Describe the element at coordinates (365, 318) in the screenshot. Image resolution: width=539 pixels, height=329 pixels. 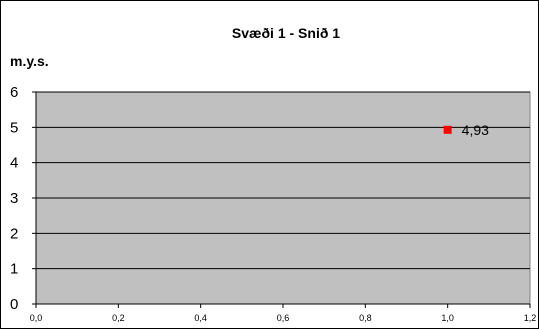
I see `x-tick-label-4: 0,8` at that location.